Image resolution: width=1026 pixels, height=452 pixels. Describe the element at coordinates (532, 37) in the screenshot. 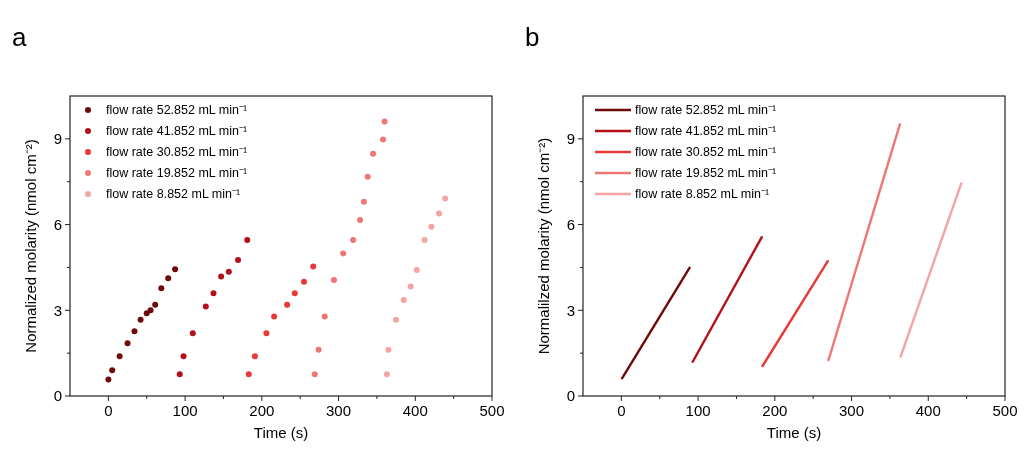

I see `chart-title: b` at that location.